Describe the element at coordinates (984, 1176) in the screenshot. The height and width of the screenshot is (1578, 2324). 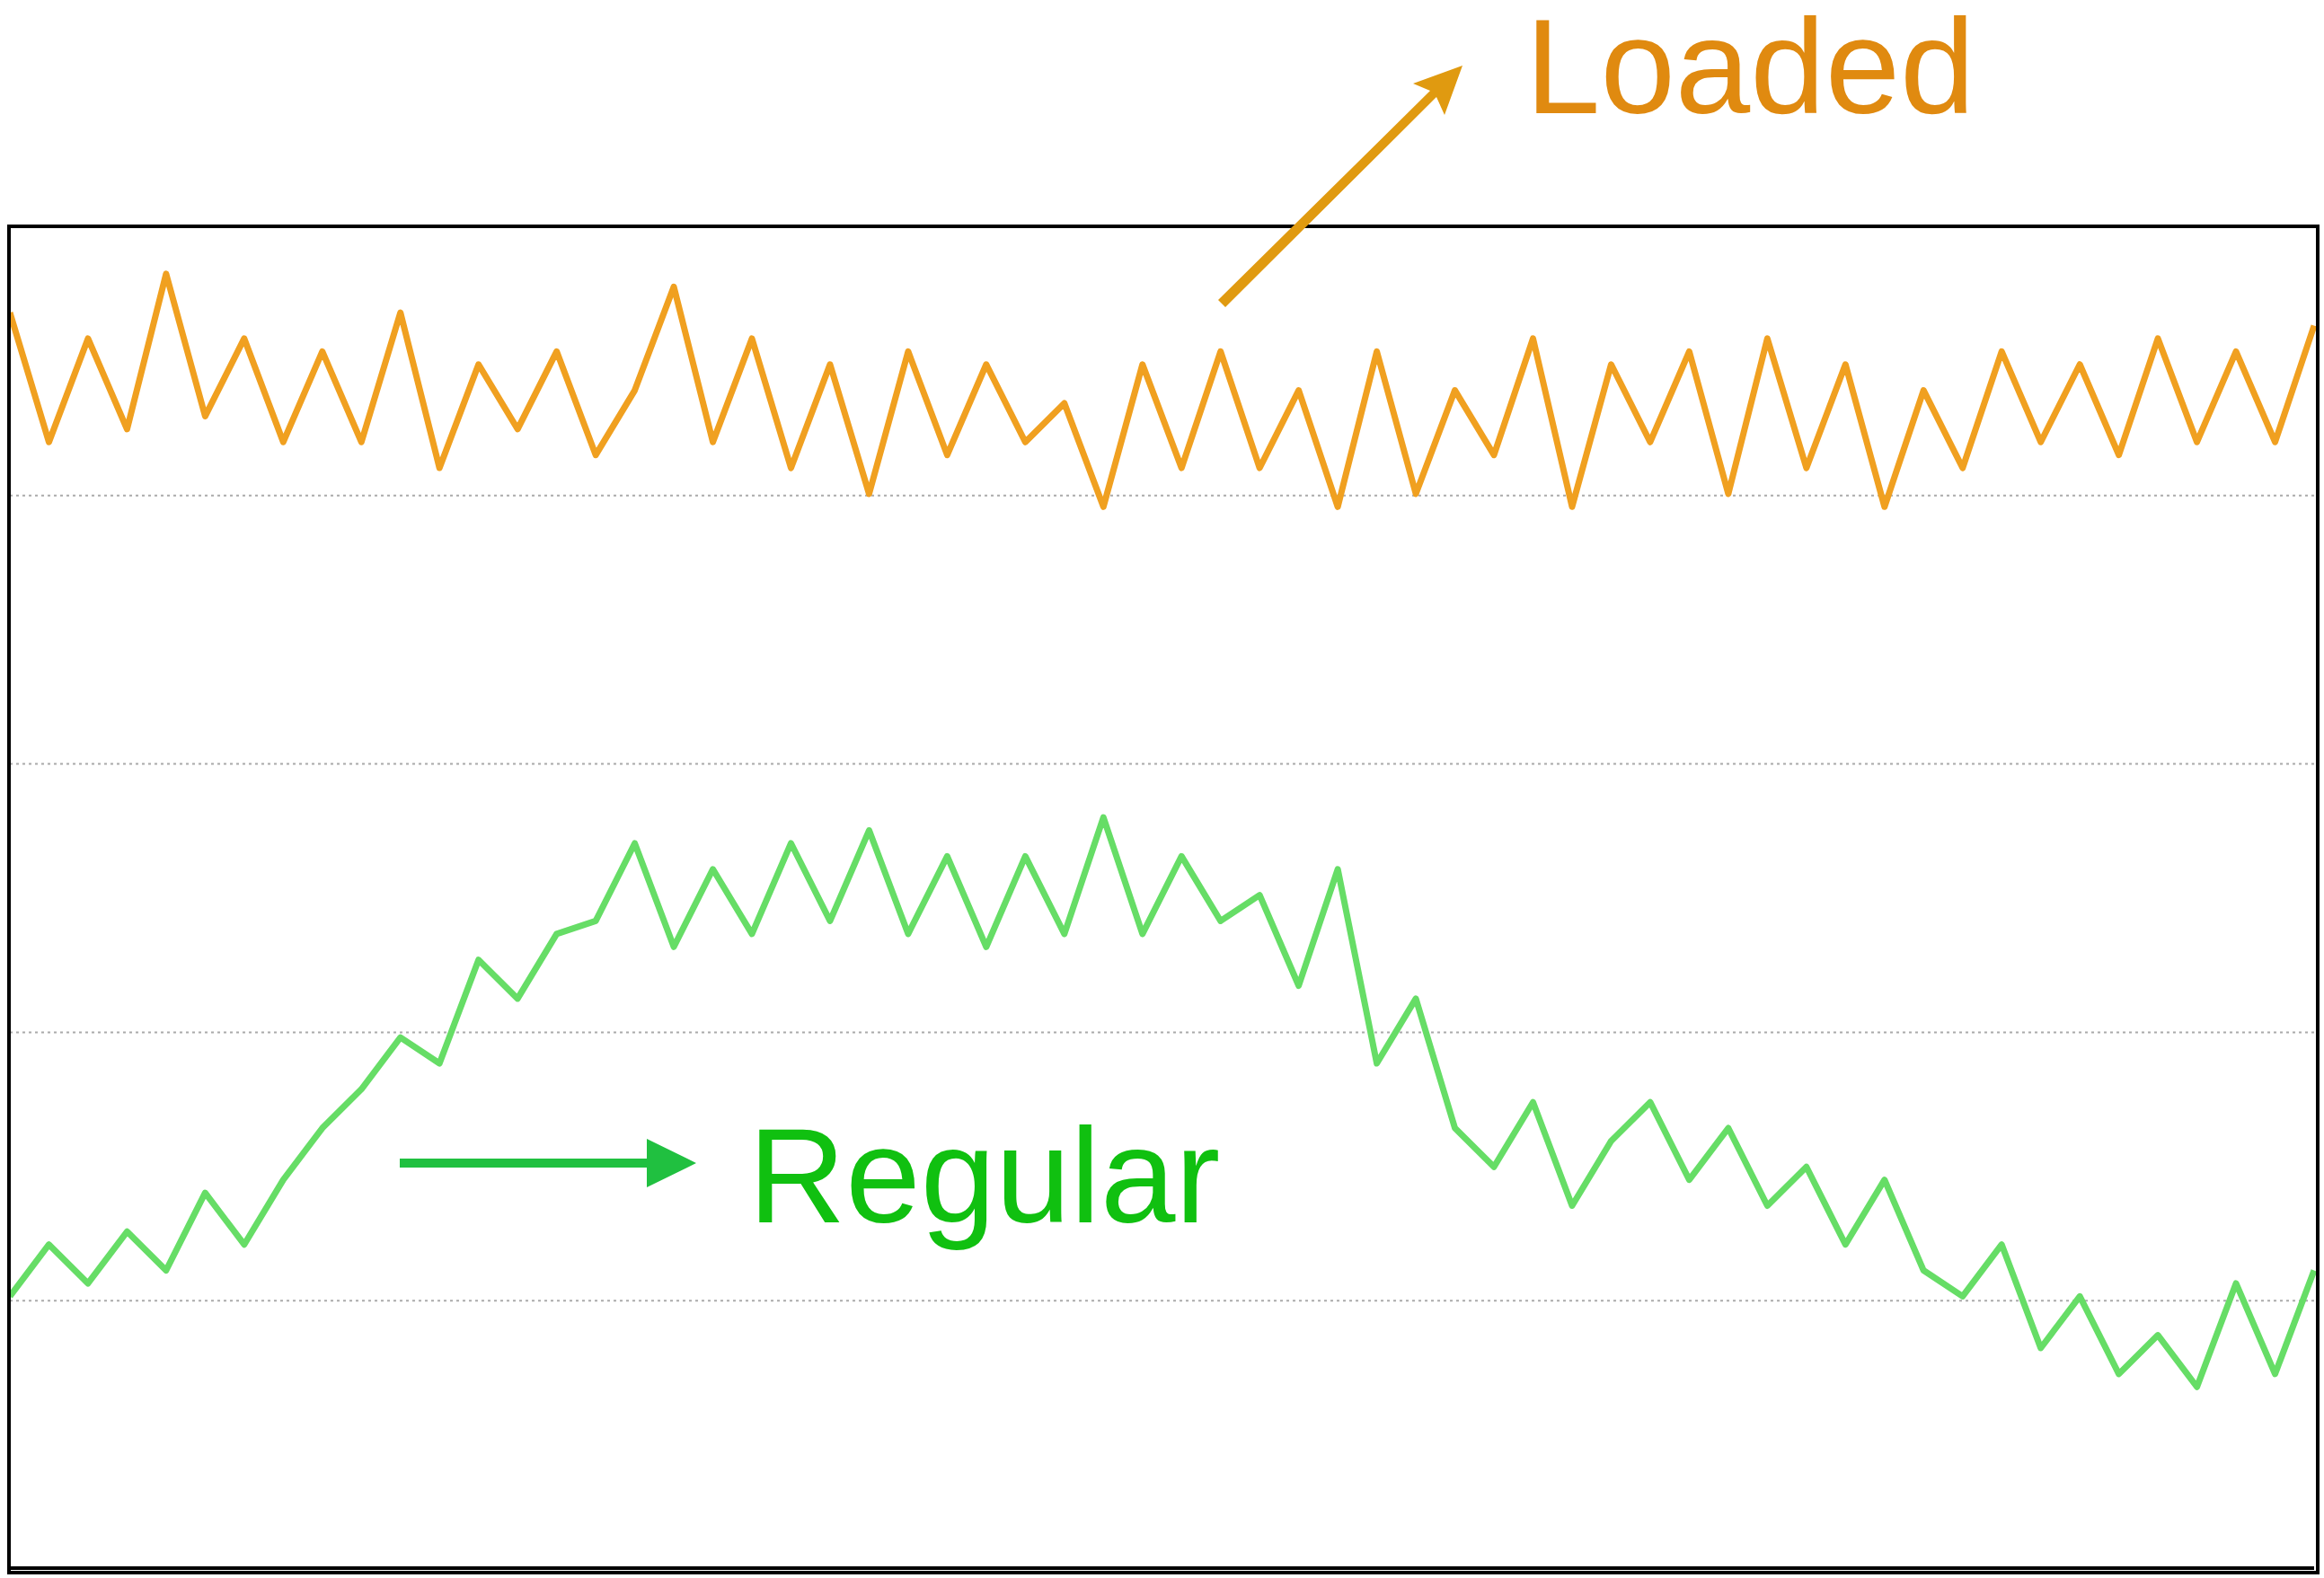
I see `annotation: Regular` at that location.